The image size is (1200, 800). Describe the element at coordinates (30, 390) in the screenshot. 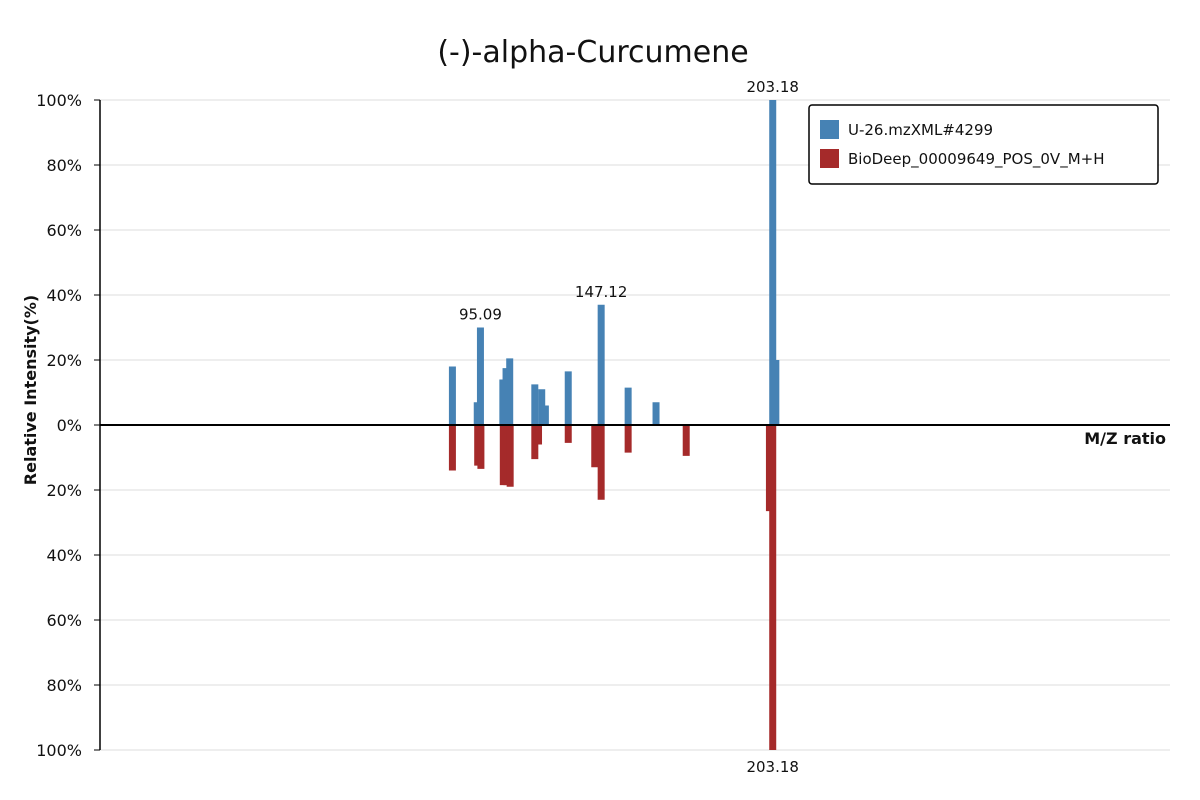

I see `y-axis-label: Relative Intensity(%)` at that location.